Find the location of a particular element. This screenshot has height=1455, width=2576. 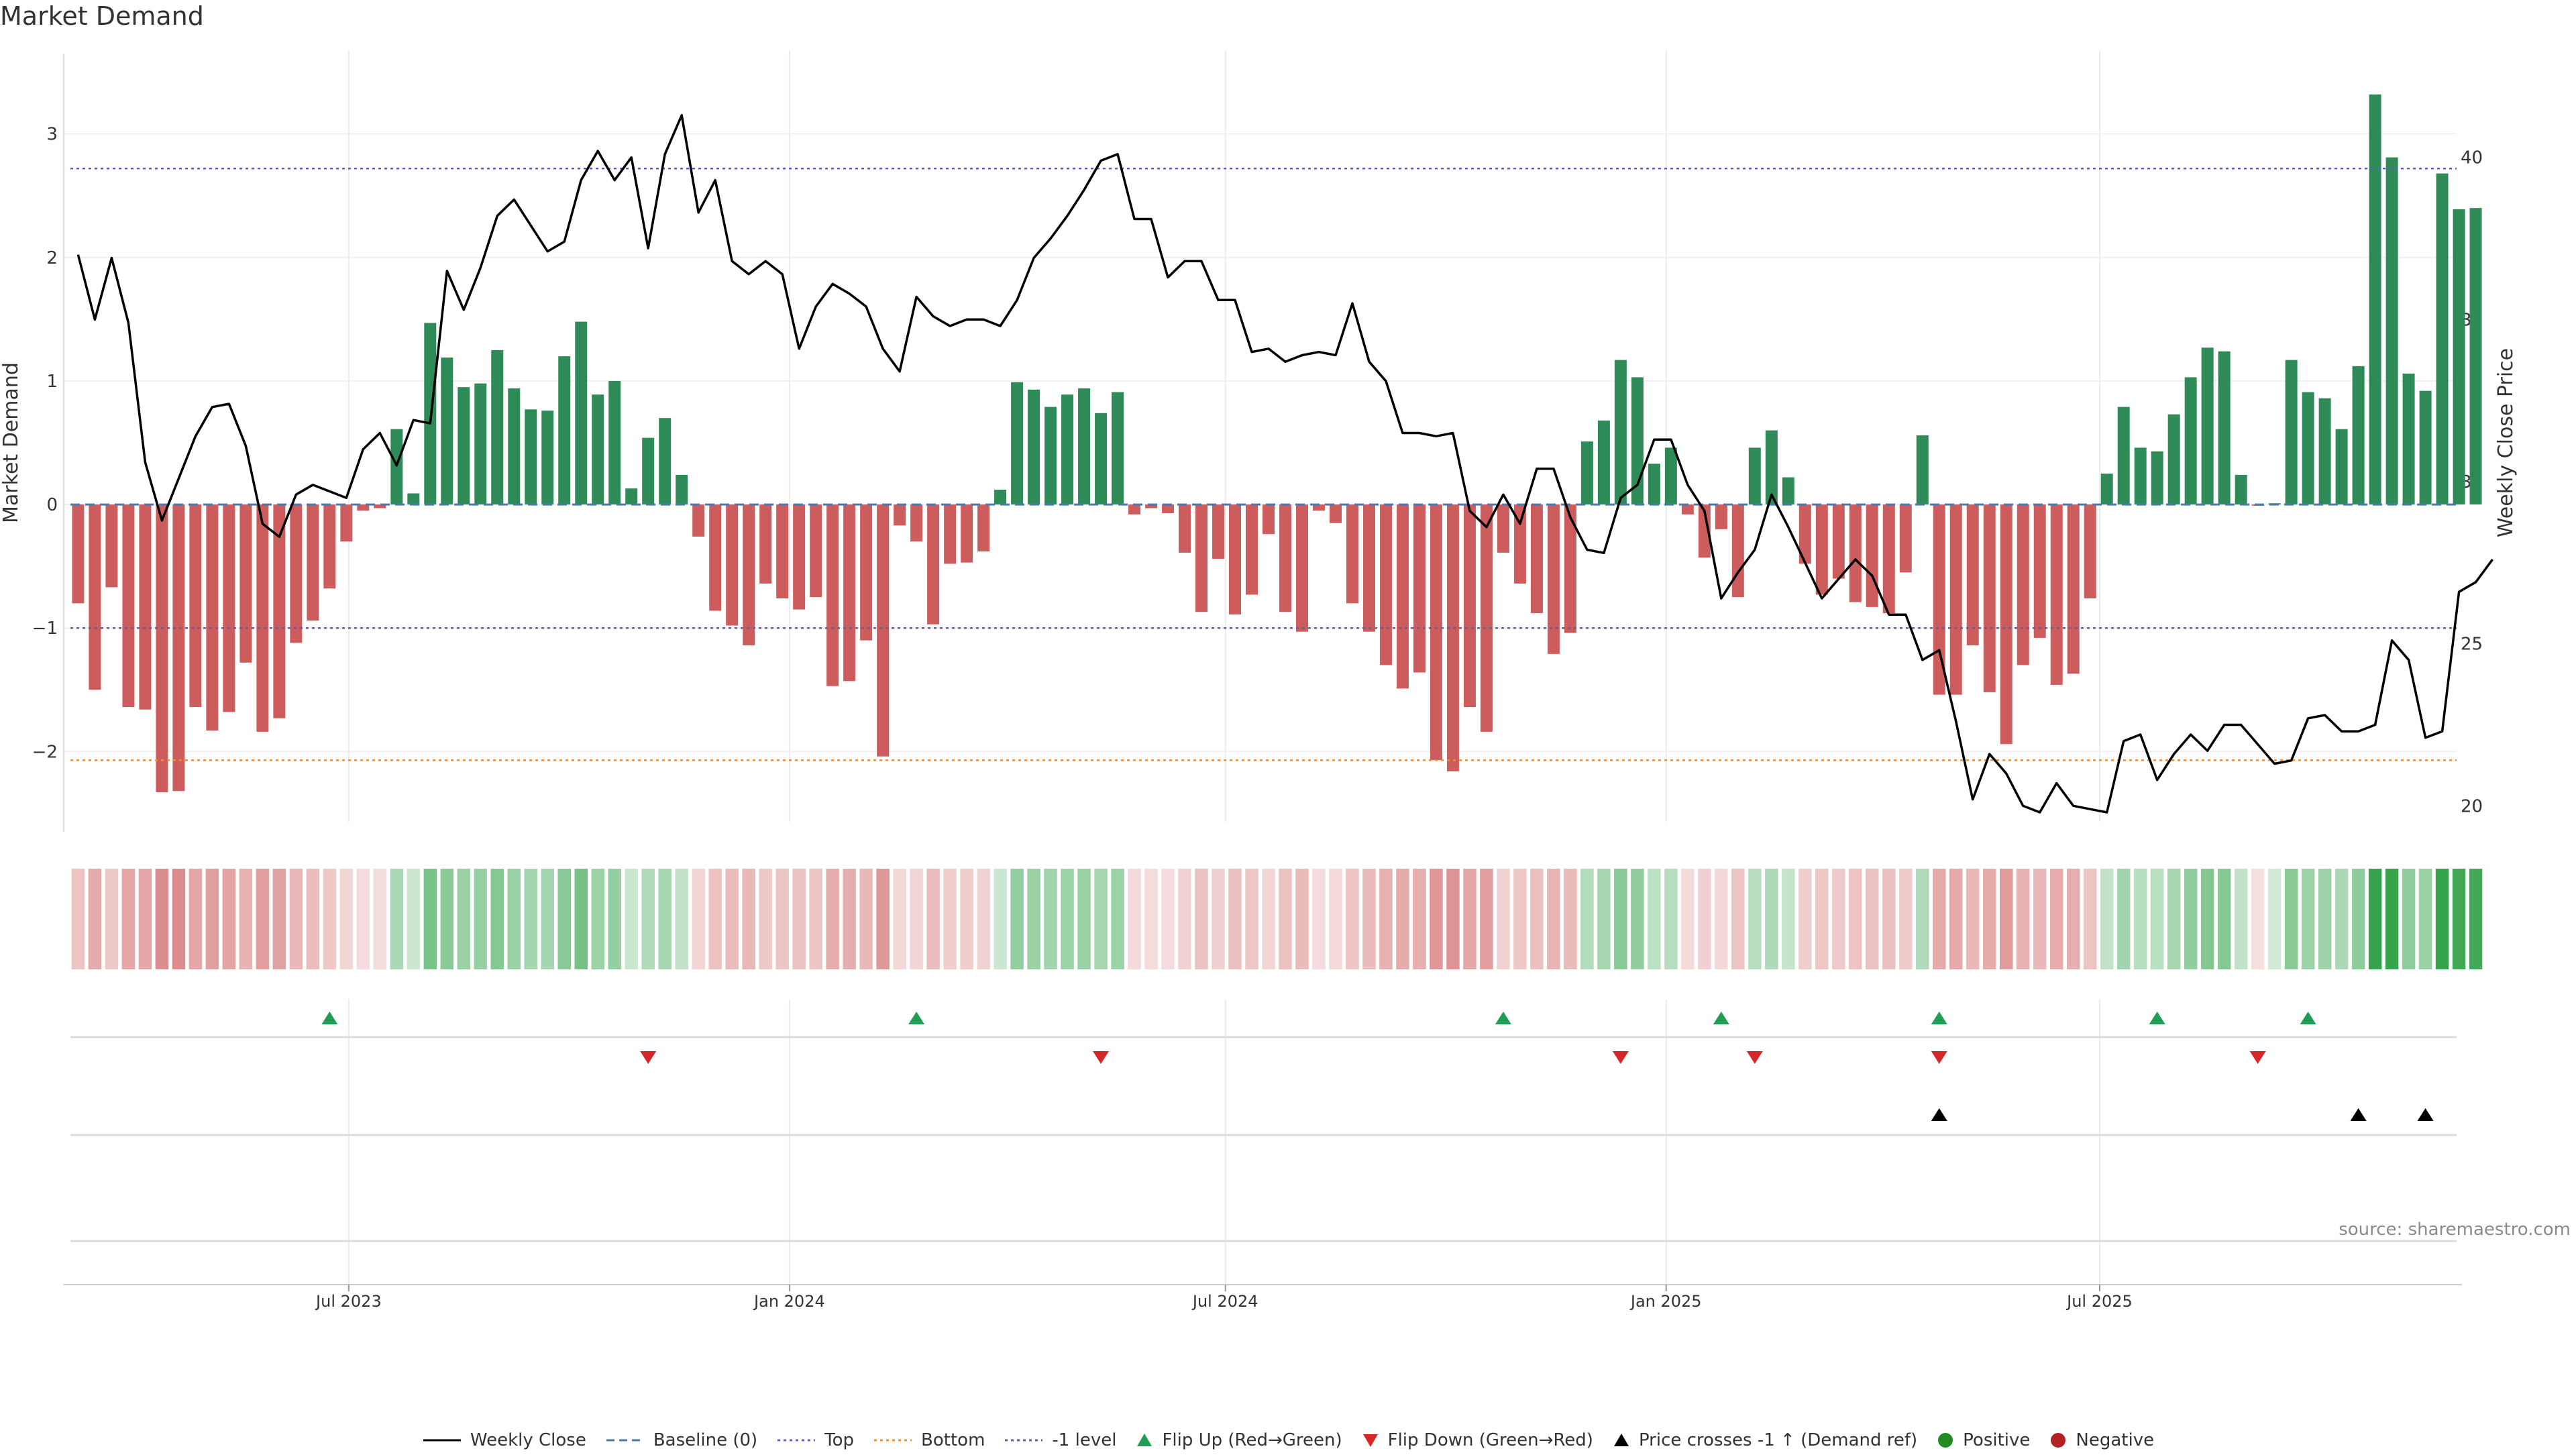

y-tick-label: 0 is located at coordinates (52, 505).